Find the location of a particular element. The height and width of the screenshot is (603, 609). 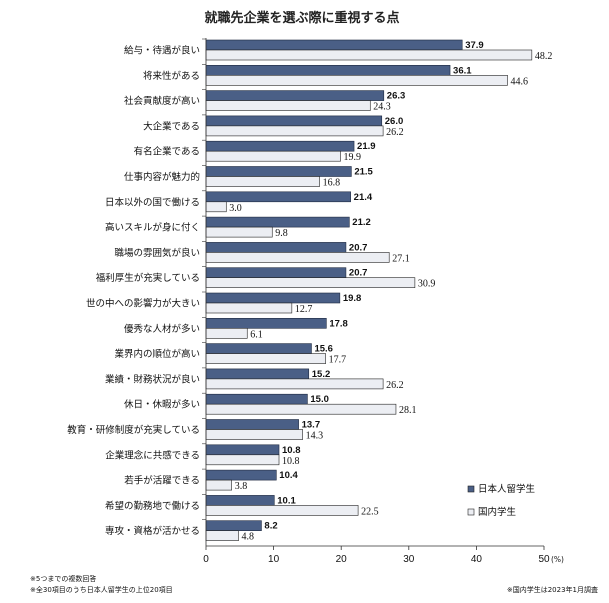

data-label-series-2: 3.0 is located at coordinates (235, 208).